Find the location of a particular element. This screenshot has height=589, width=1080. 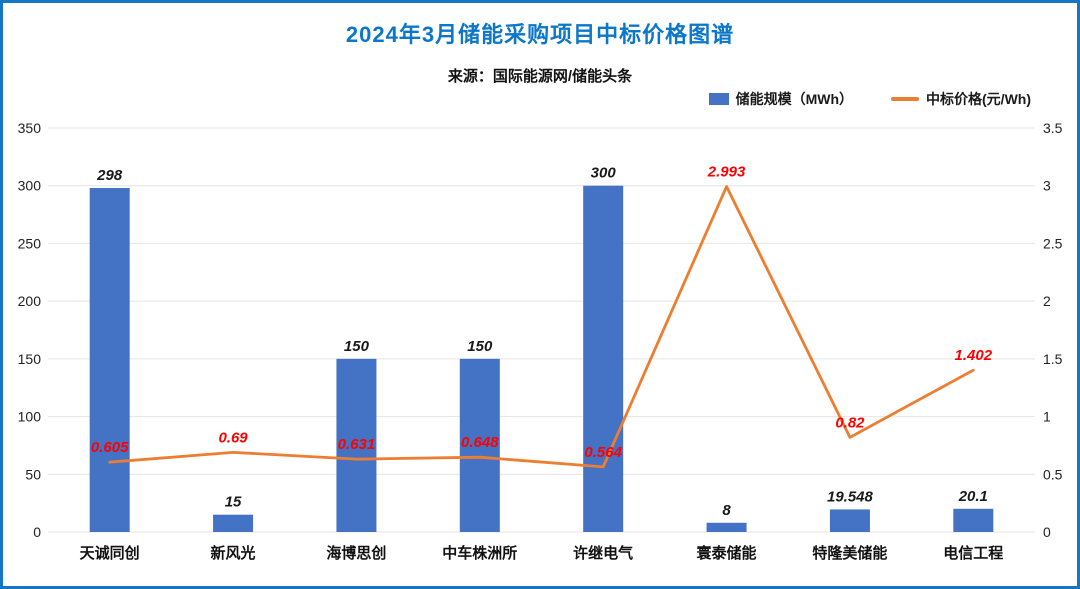

chart-source: 来源：国际能源网/储能头条 is located at coordinates (540, 76).